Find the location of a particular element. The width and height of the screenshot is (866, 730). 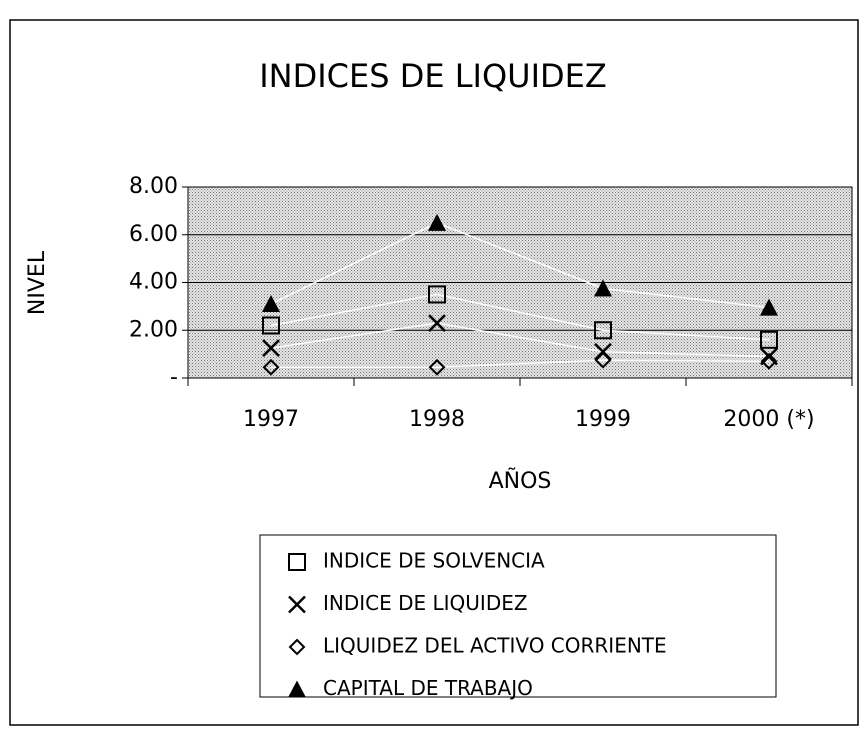

legend-label: INDICE DE SOLVENCIA is located at coordinates (434, 561).